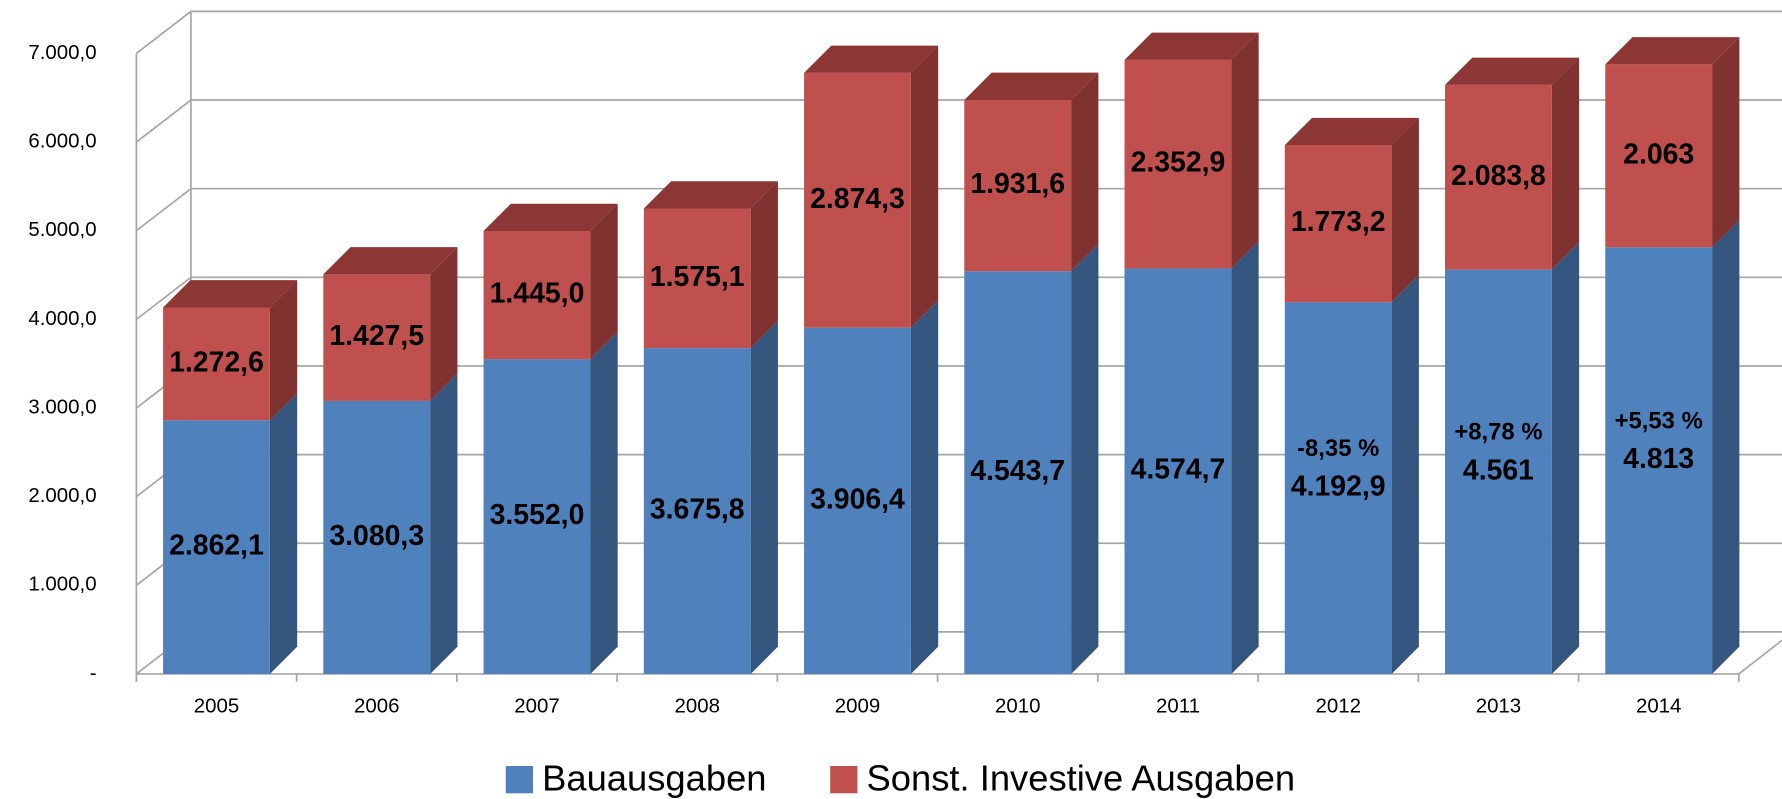 The image size is (1782, 799). I want to click on legend-label: Bauausgaben, so click(654, 777).